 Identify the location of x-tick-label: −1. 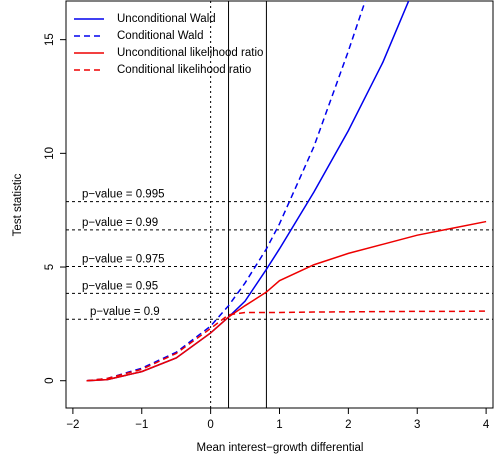
(141, 425).